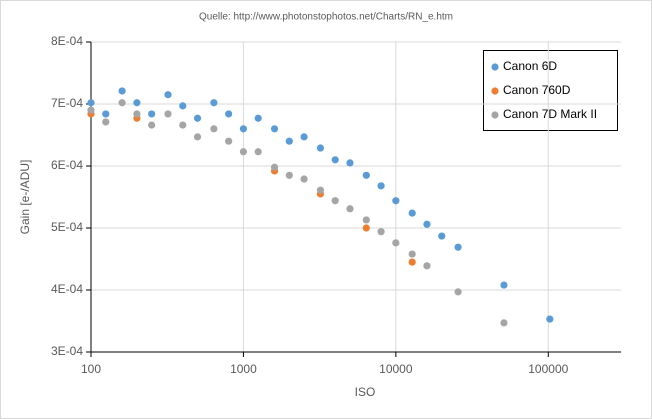  What do you see at coordinates (67, 227) in the screenshot?
I see `y-tick-label: 5E-04` at bounding box center [67, 227].